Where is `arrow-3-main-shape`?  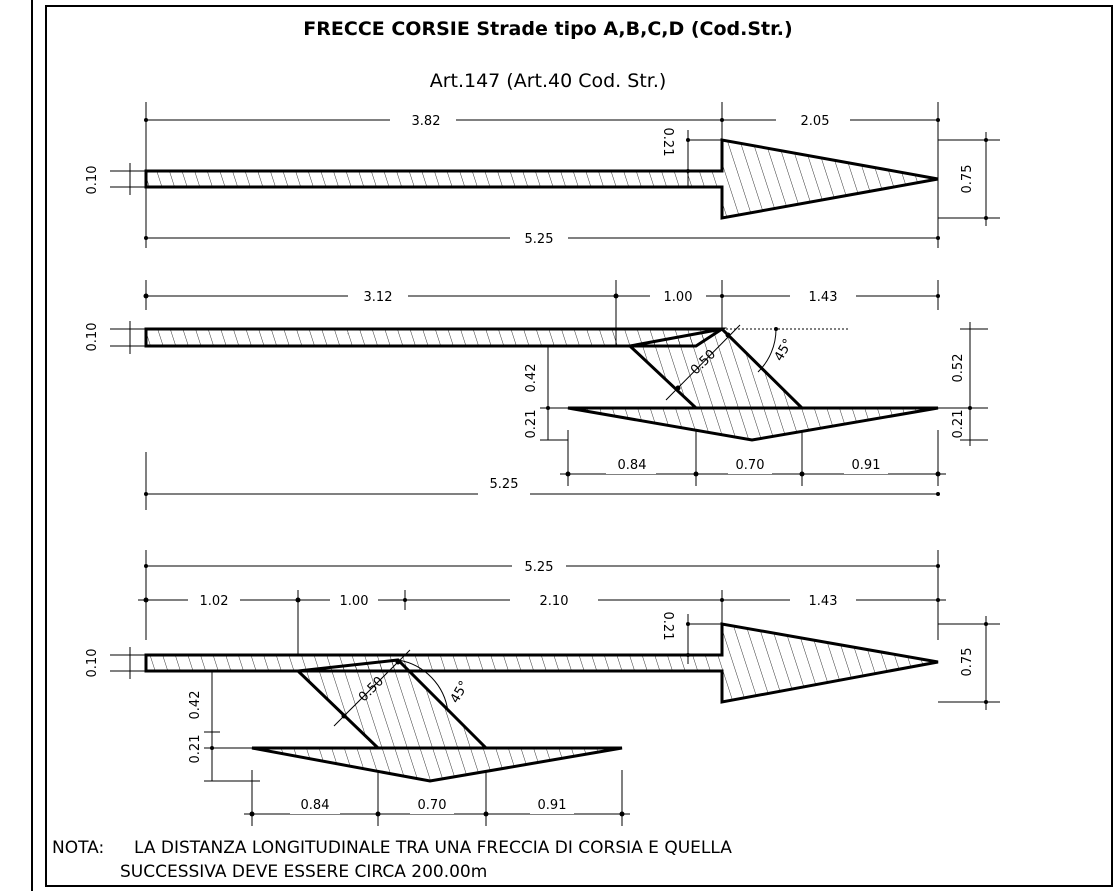 arrow-3-main-shape is located at coordinates (541, 663).